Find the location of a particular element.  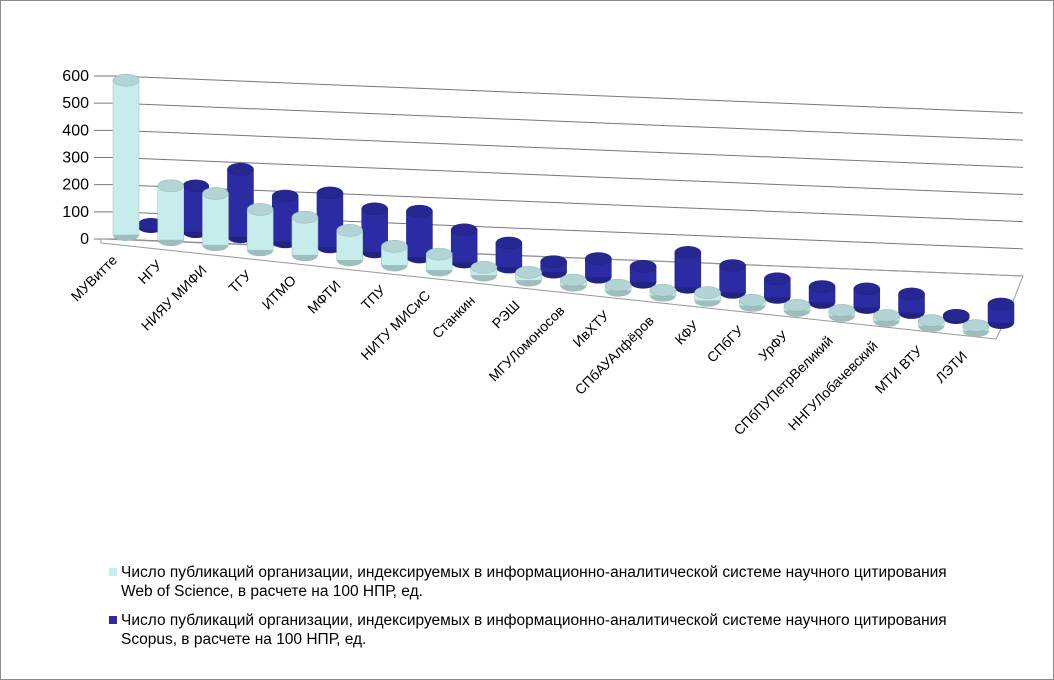

y-tick-label: 600 is located at coordinates (75, 76).